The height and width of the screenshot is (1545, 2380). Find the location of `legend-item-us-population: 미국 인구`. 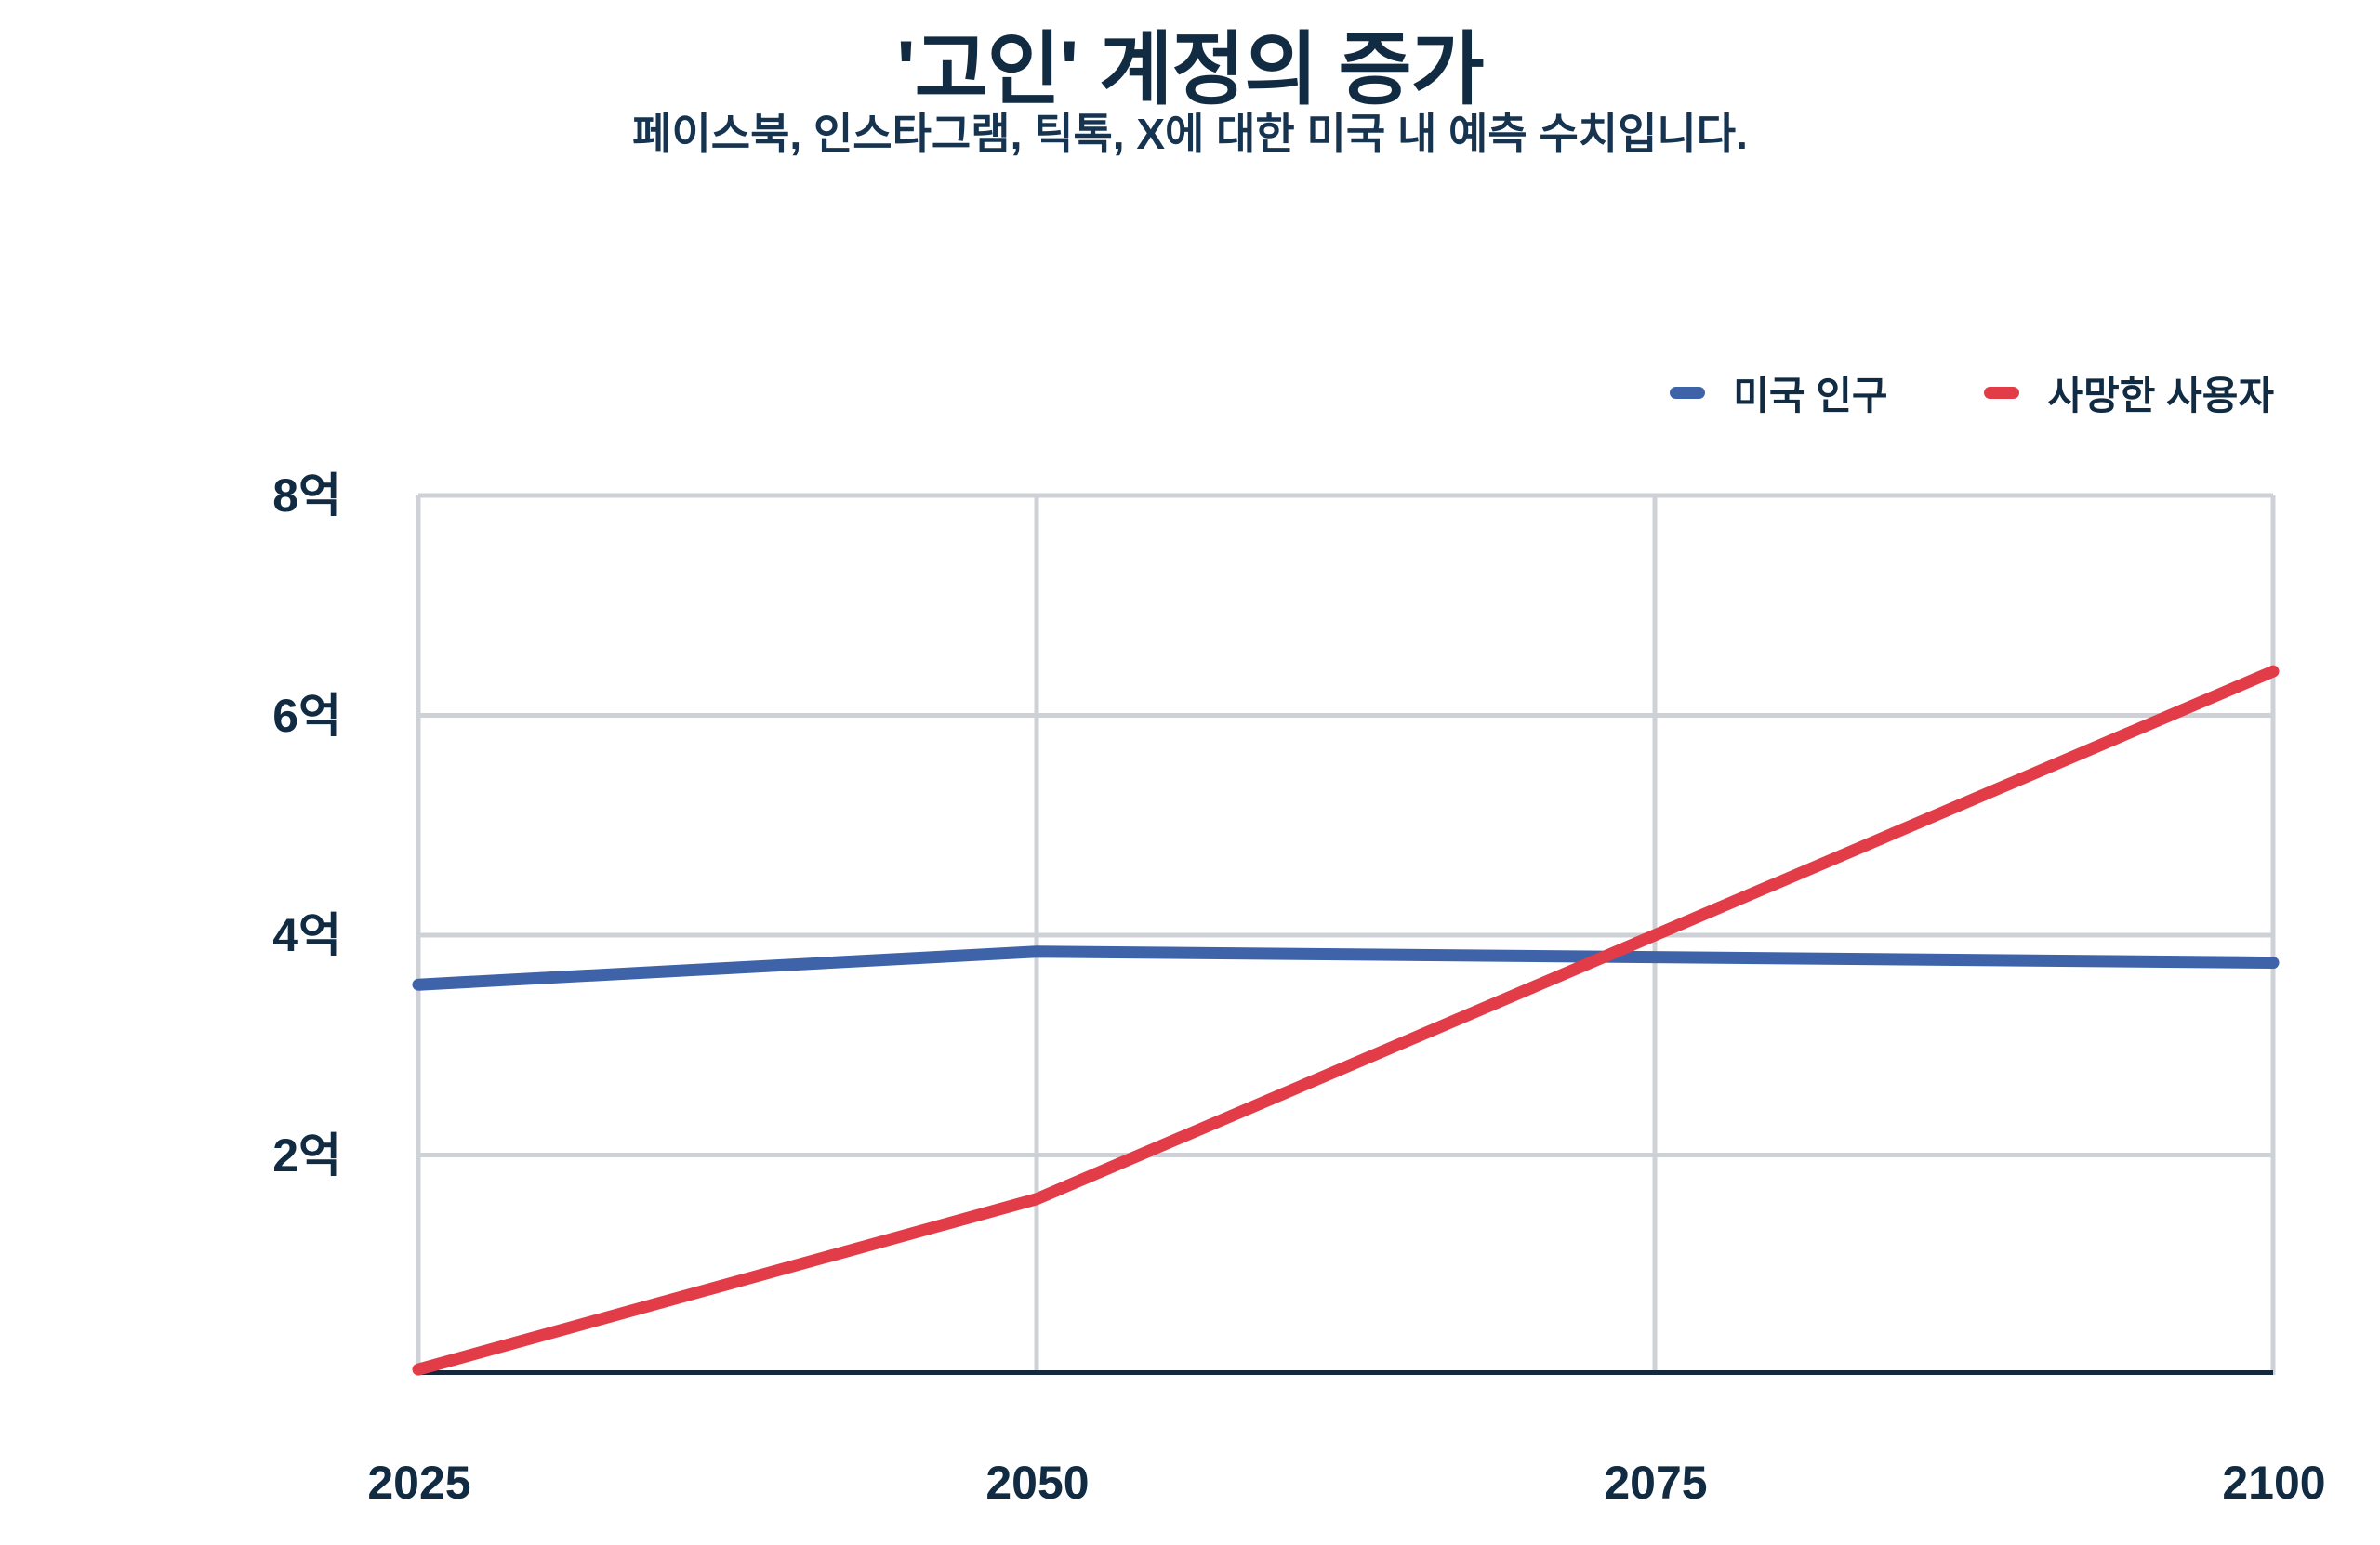

legend-item-us-population: 미국 인구 is located at coordinates (1778, 393).